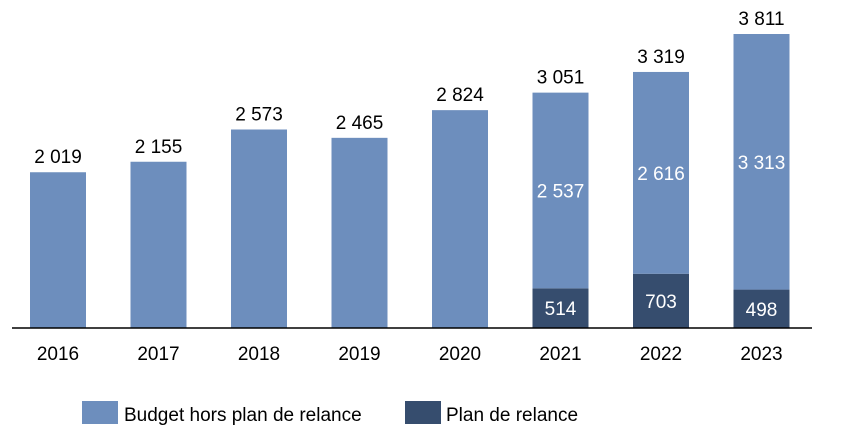  What do you see at coordinates (423, 412) in the screenshot?
I see `legend-swatch-plan` at bounding box center [423, 412].